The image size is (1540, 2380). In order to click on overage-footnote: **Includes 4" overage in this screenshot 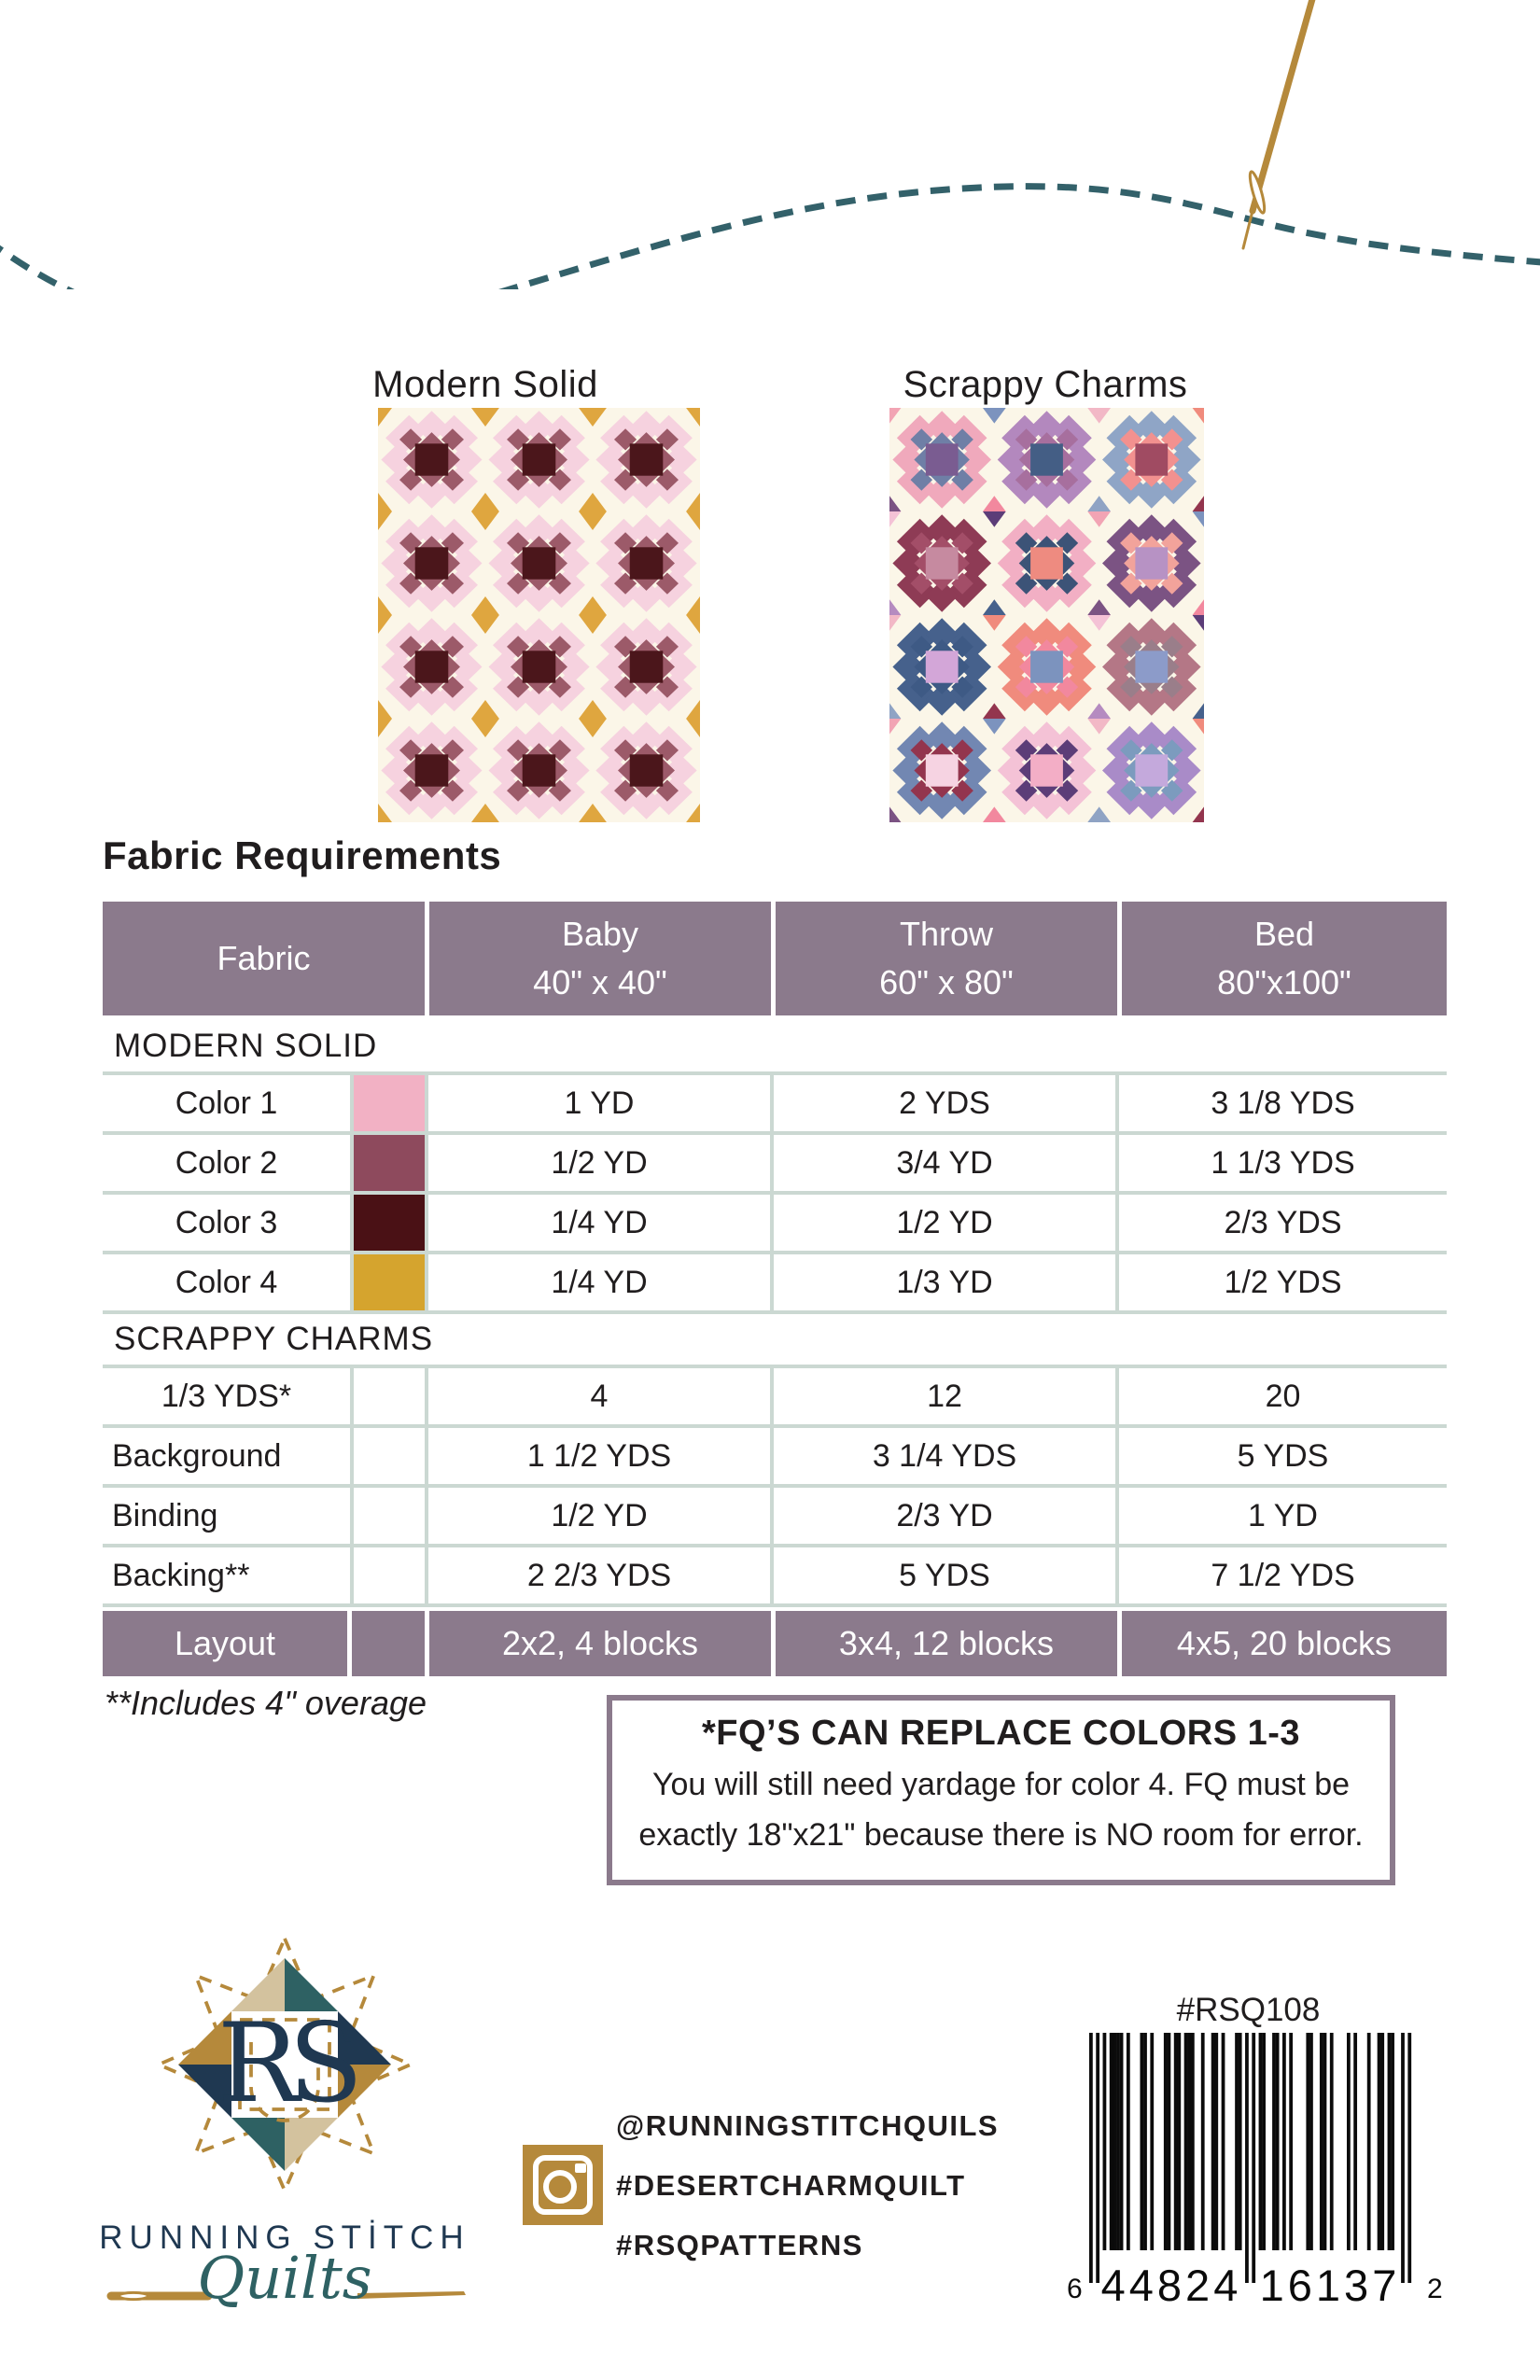, I will do `click(266, 1703)`.